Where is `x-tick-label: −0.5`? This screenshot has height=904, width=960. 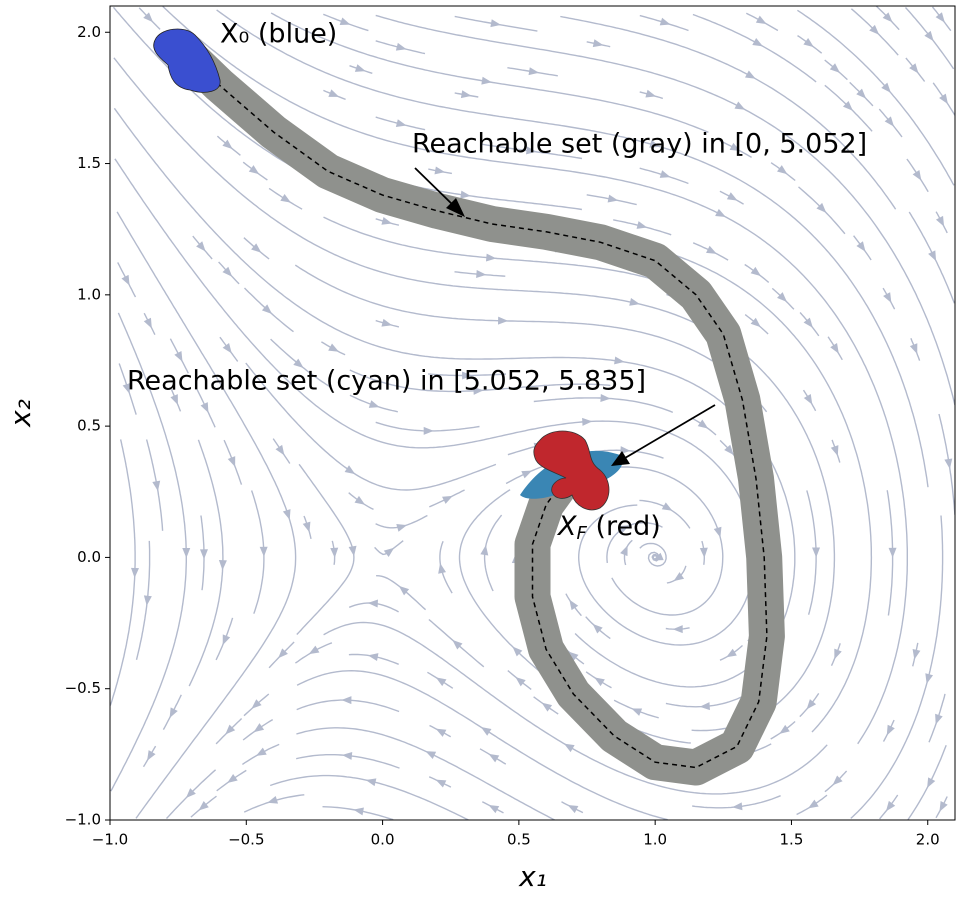
x-tick-label: −0.5 is located at coordinates (246, 840).